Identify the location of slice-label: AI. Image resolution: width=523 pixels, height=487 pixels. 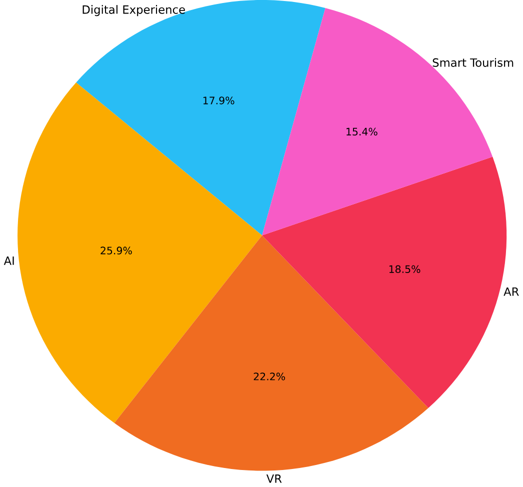
(9, 261).